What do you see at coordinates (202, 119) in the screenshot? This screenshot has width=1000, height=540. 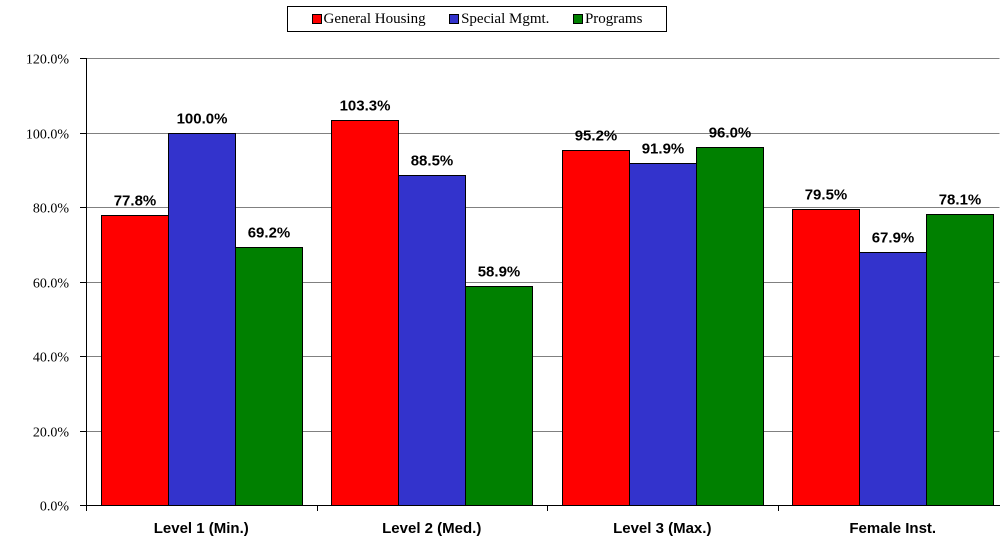 I see `data-label-special-mgmt-level-1-min: 100.0%` at bounding box center [202, 119].